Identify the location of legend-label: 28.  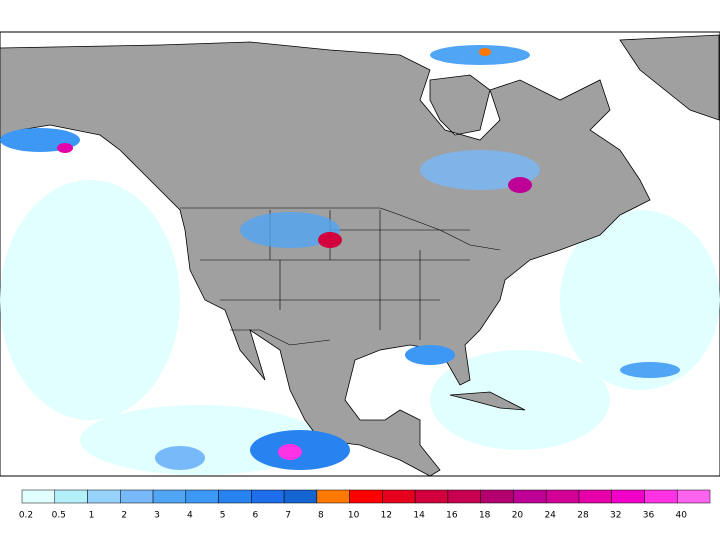
(583, 516).